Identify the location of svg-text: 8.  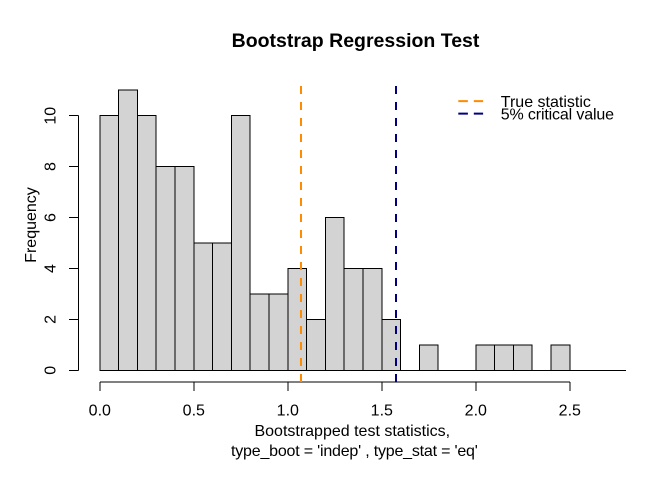
(51, 166).